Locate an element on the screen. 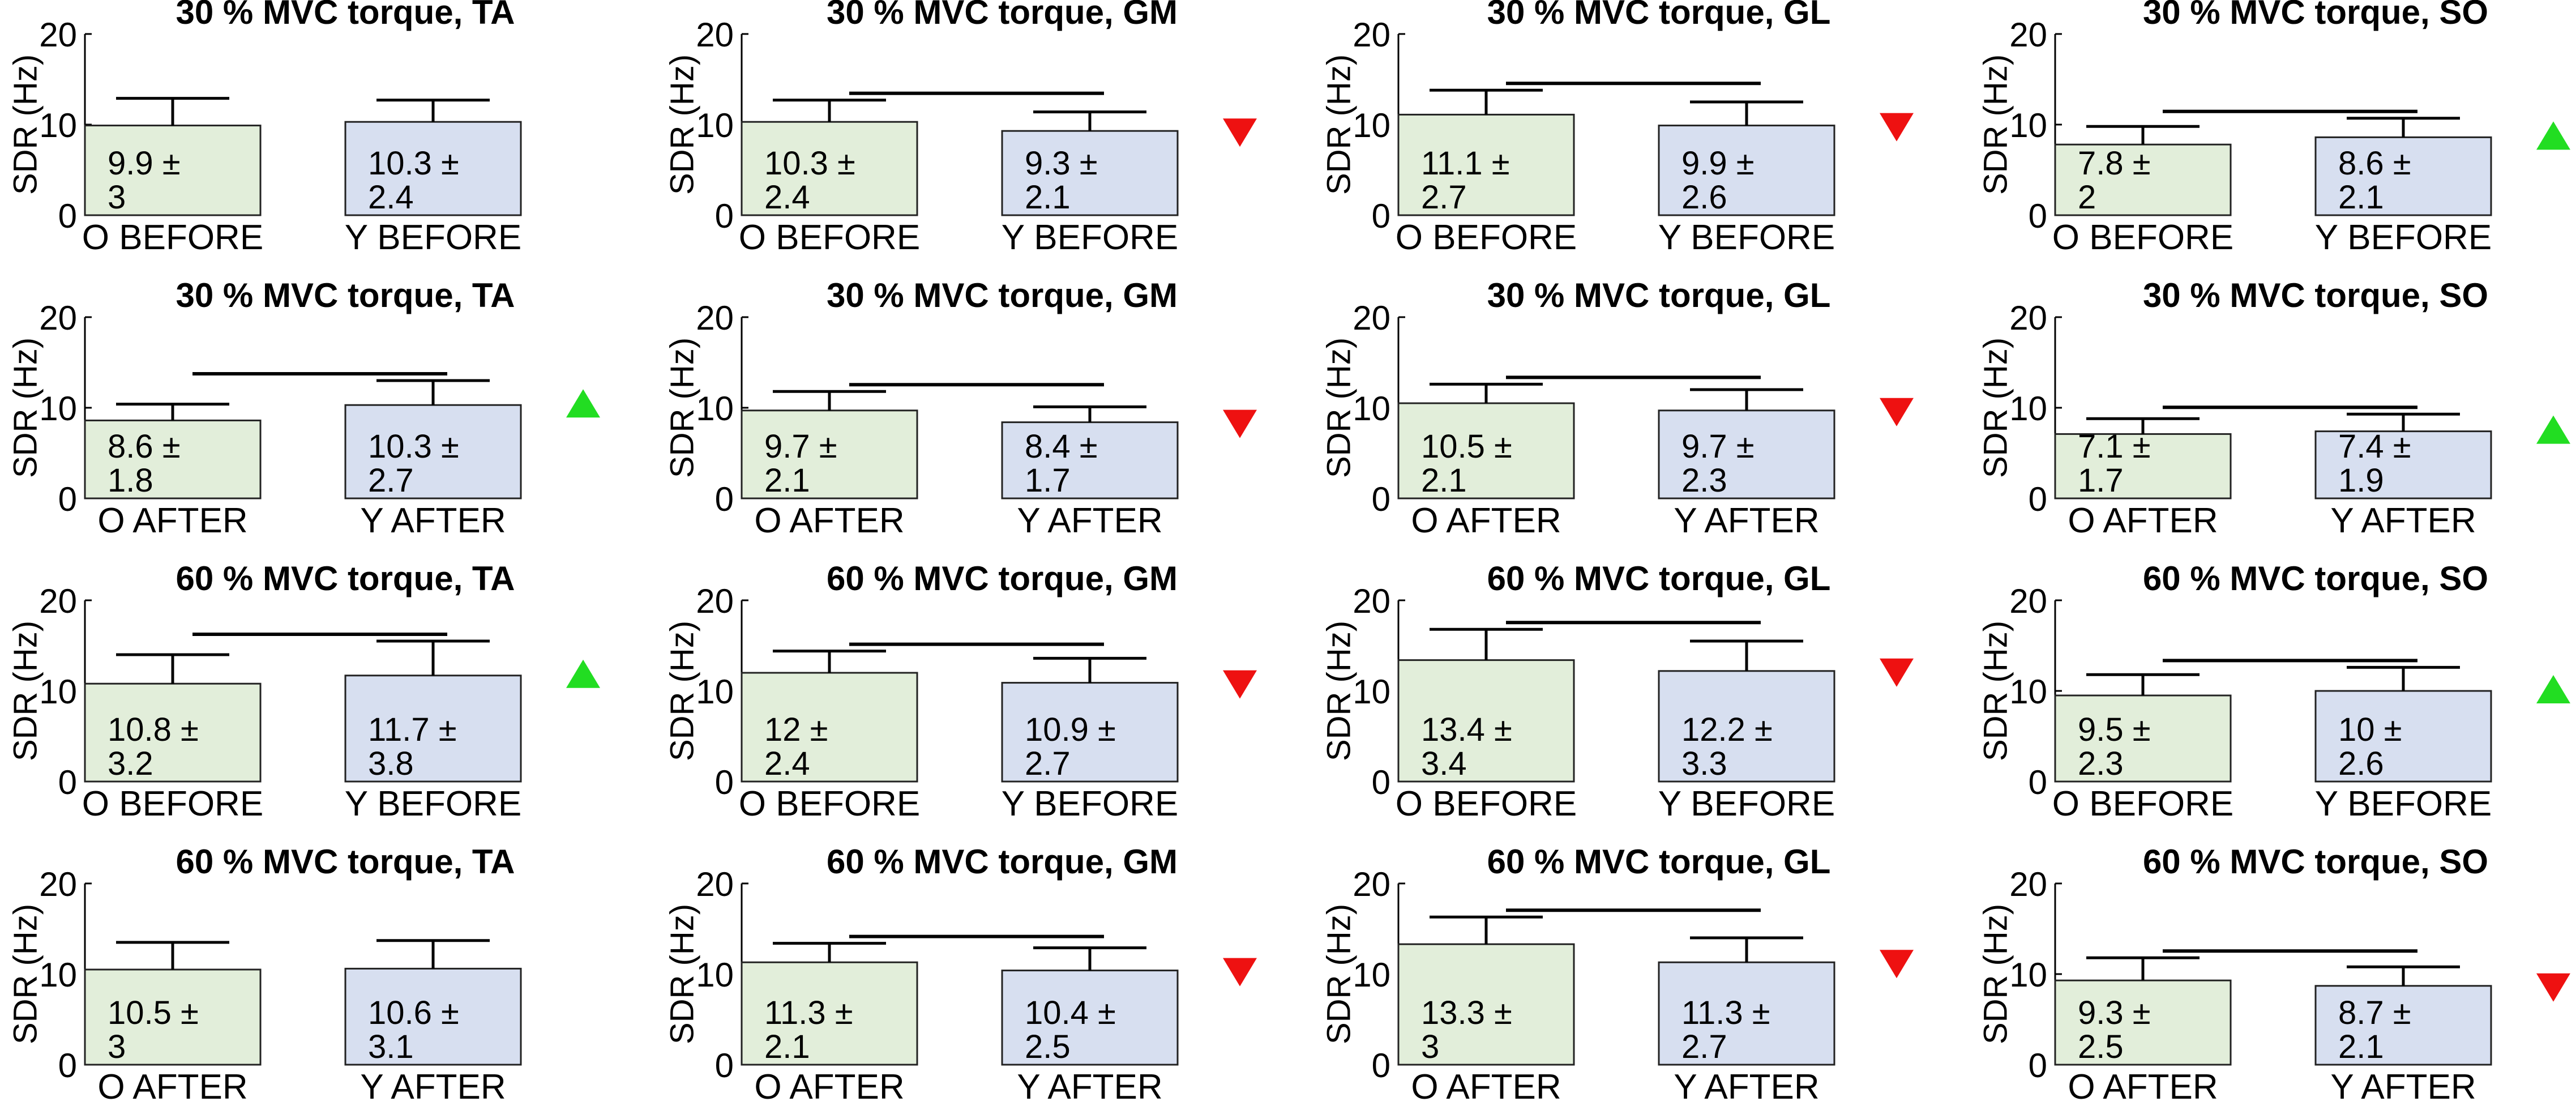  bar-value-label: 11.7 ± is located at coordinates (412, 729).